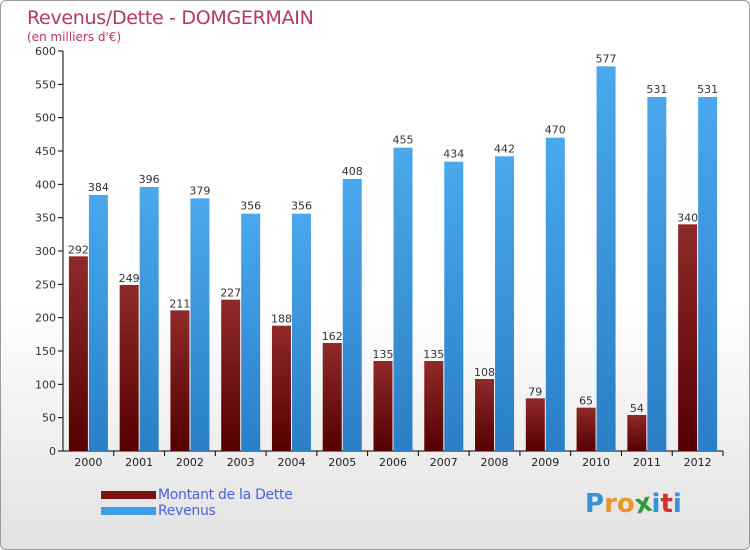 This screenshot has height=550, width=750. Describe the element at coordinates (129, 278) in the screenshot. I see `data-label-debt: 249` at that location.